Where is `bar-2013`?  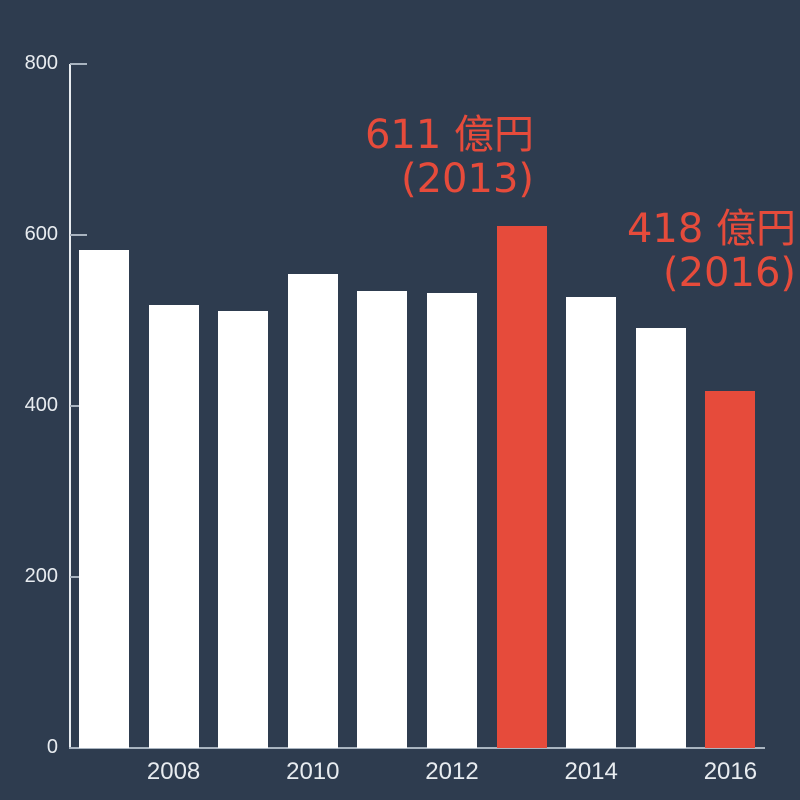
bar-2013 is located at coordinates (521, 486).